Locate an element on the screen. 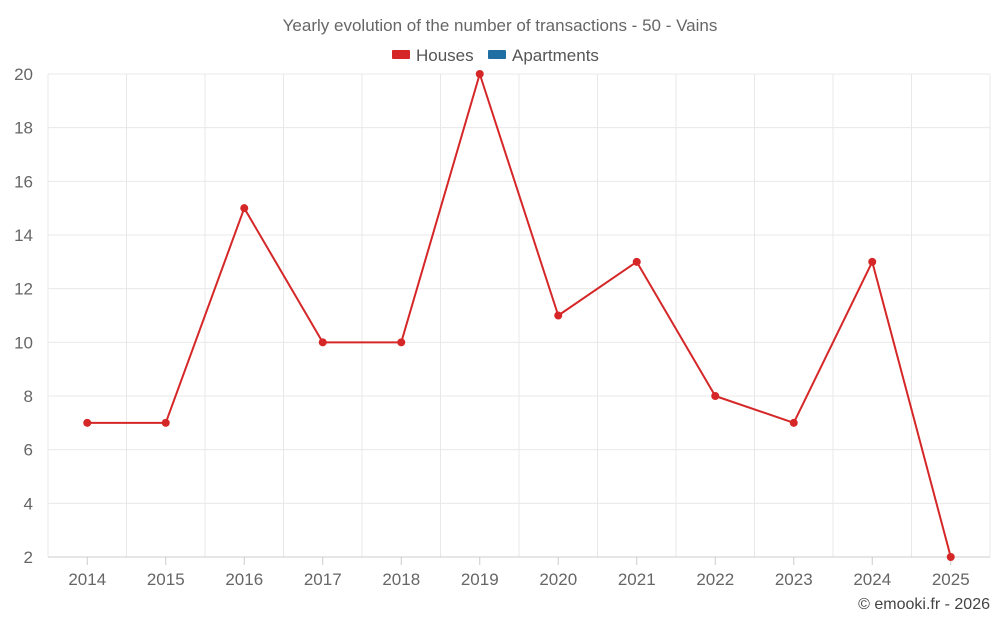  x-tick-label: 2014 is located at coordinates (87, 579).